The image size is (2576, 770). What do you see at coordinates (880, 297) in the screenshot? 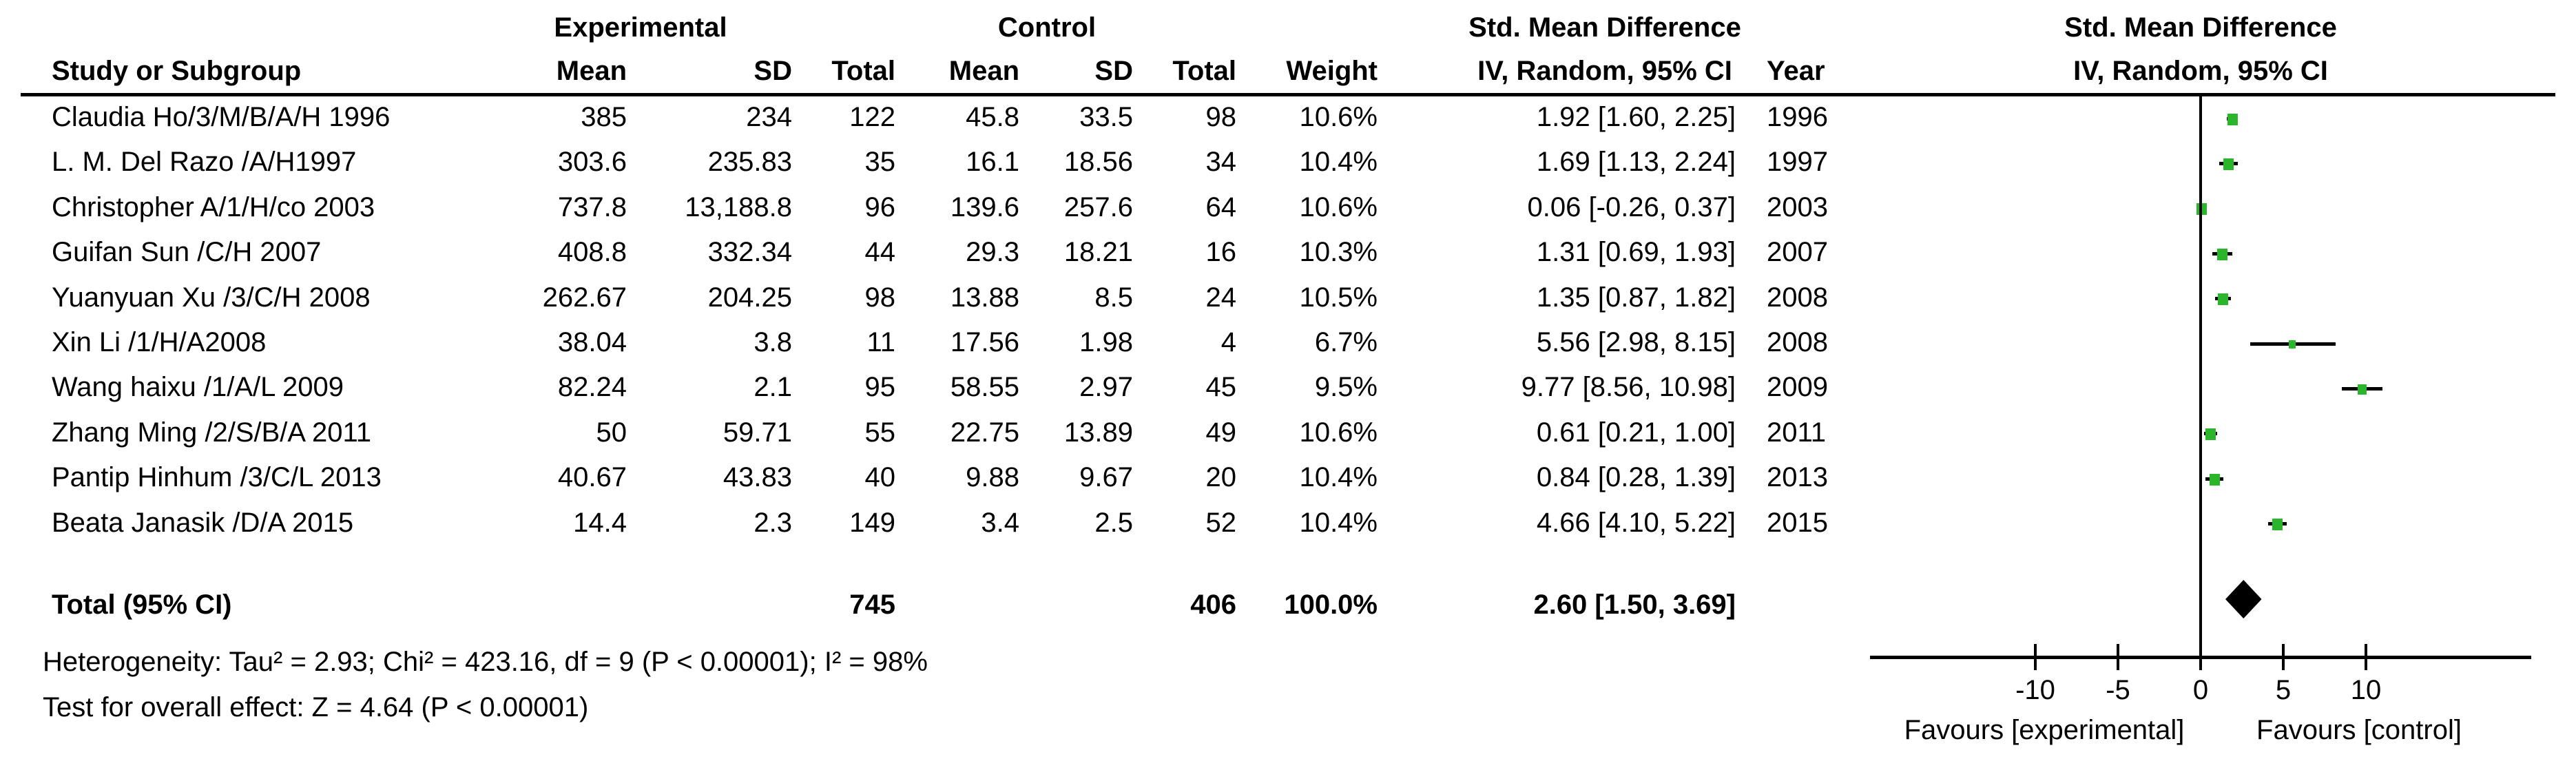
I see `cell-total_e: 98` at bounding box center [880, 297].